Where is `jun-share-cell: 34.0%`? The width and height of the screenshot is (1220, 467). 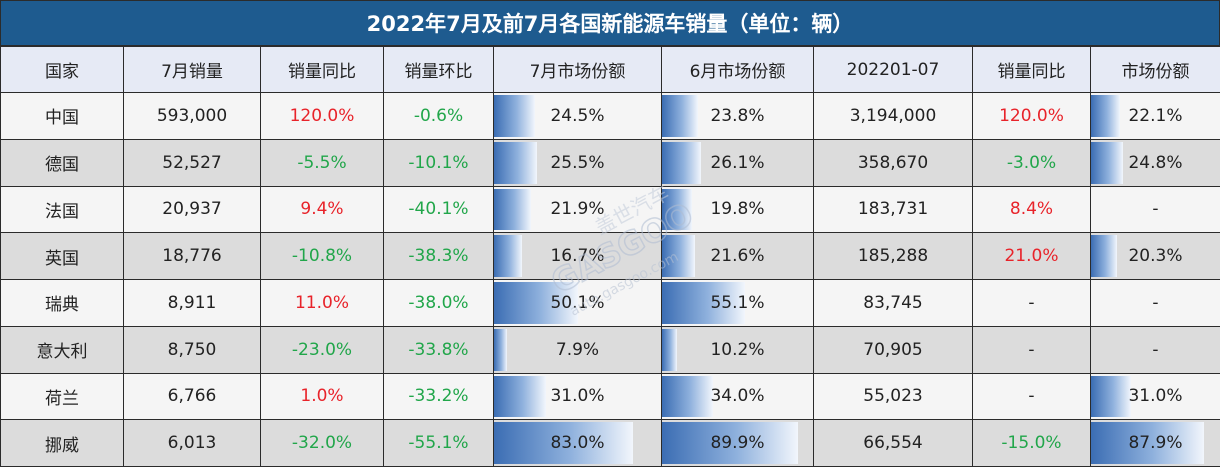
jun-share-cell: 34.0% is located at coordinates (737, 396).